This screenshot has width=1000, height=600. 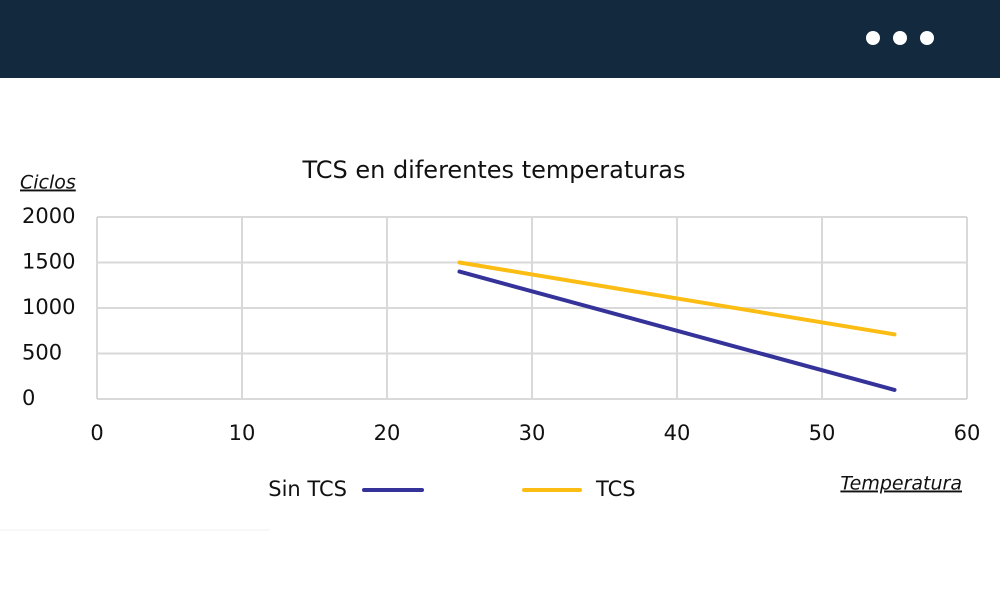 I want to click on x-tick-label: 30, so click(x=532, y=433).